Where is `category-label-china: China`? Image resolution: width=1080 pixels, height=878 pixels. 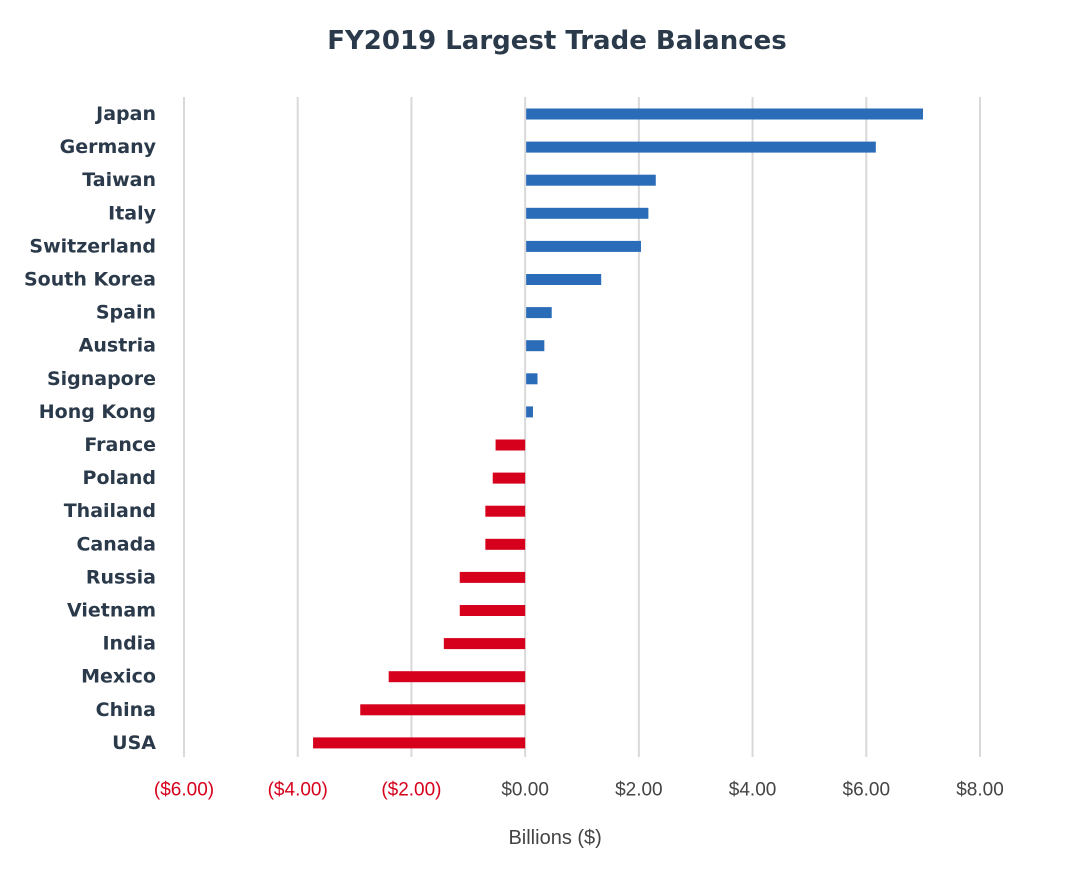 category-label-china: China is located at coordinates (126, 710).